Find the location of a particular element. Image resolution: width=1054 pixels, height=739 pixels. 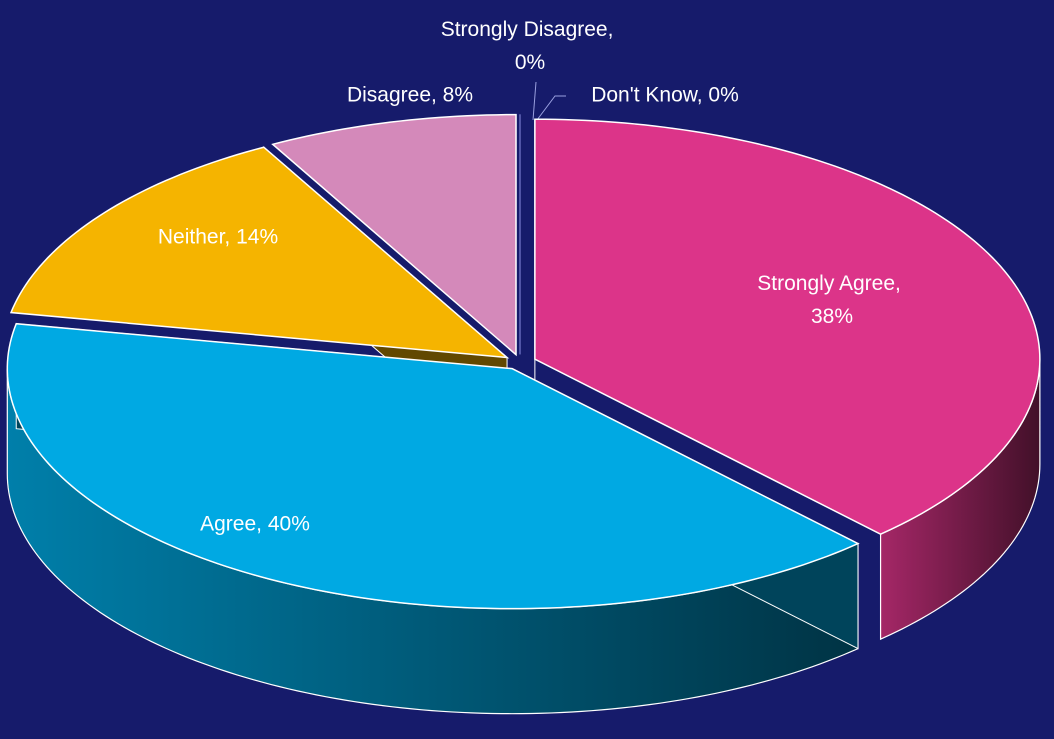

data-label: Strongly Agree, 38% is located at coordinates (831, 300).